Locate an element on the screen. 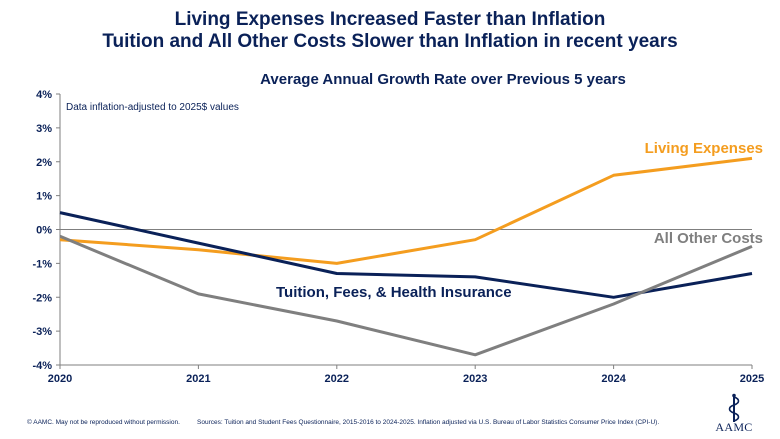 The height and width of the screenshot is (439, 780). x-tick-label: 2024 is located at coordinates (613, 379).